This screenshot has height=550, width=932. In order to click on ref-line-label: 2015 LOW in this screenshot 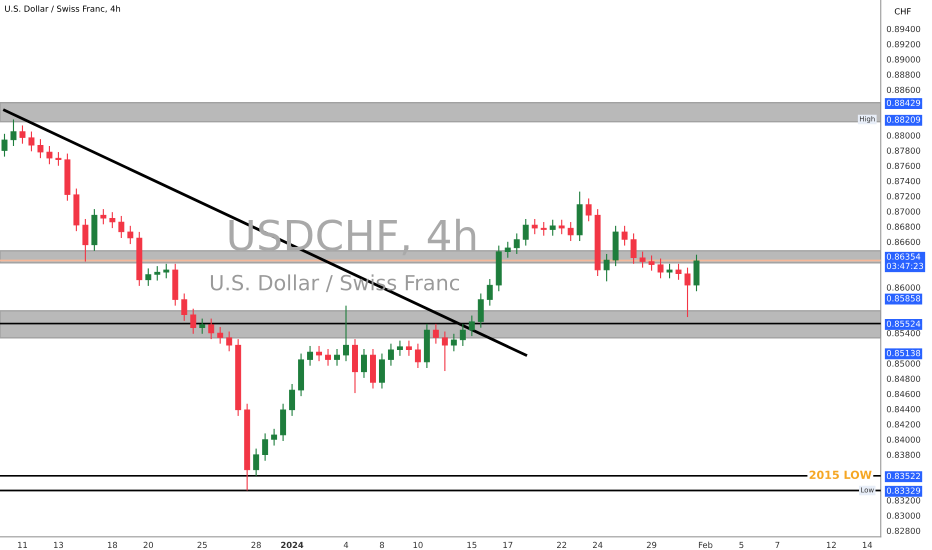, I will do `click(841, 475)`.